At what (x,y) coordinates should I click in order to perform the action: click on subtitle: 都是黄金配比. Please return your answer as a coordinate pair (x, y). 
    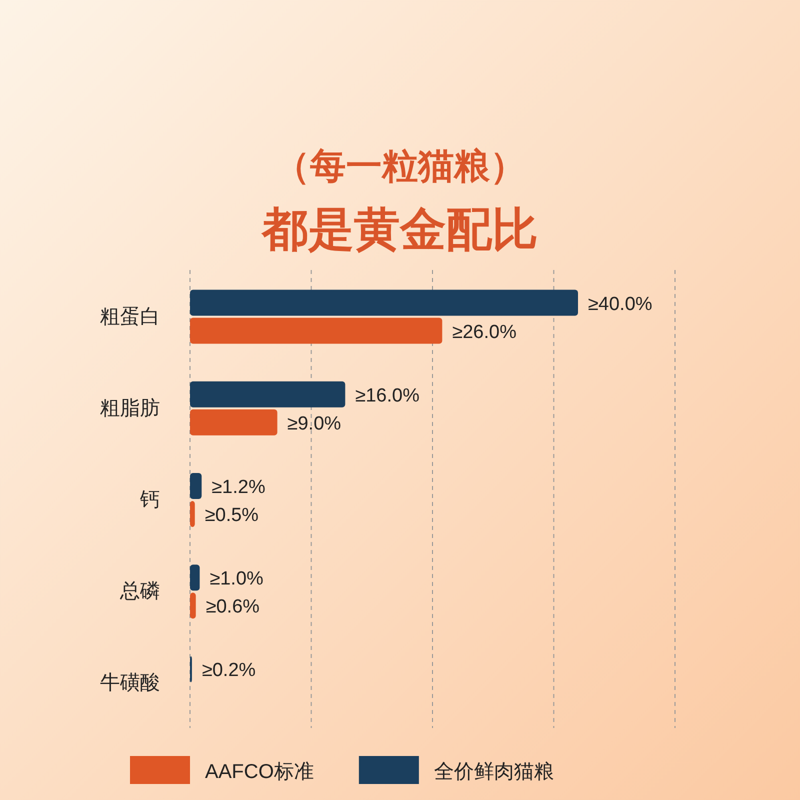
    Looking at the image, I should click on (400, 229).